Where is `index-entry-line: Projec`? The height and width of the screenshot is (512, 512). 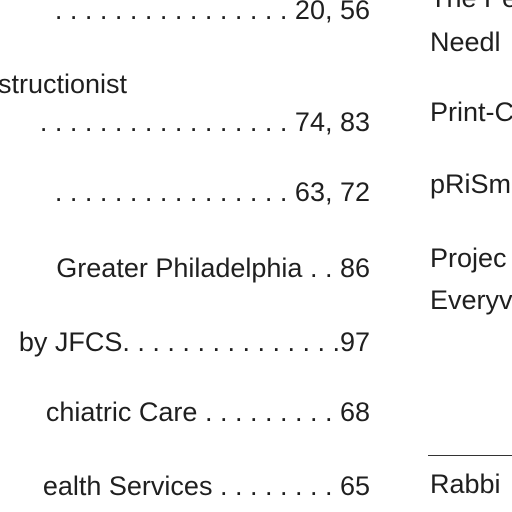
index-entry-line: Projec is located at coordinates (468, 258).